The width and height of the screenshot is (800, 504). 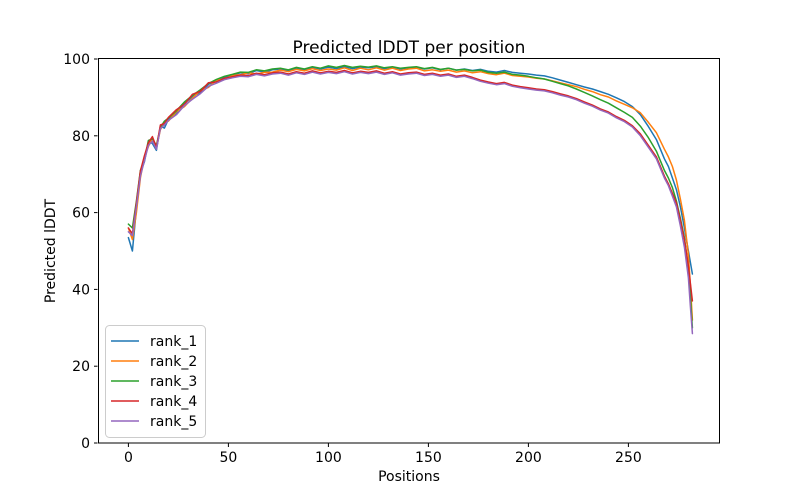 What do you see at coordinates (428, 458) in the screenshot?
I see `x-tick-label: 150` at bounding box center [428, 458].